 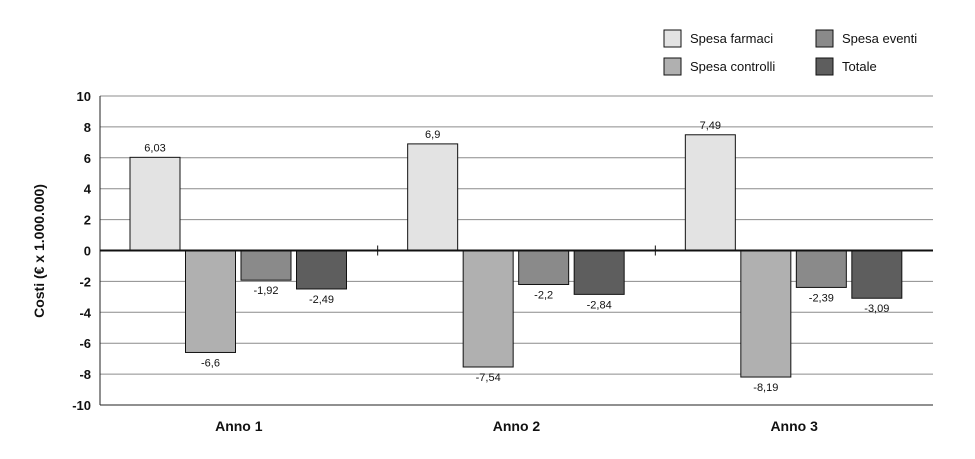 What do you see at coordinates (794, 426) in the screenshot?
I see `category-label: Anno 3` at bounding box center [794, 426].